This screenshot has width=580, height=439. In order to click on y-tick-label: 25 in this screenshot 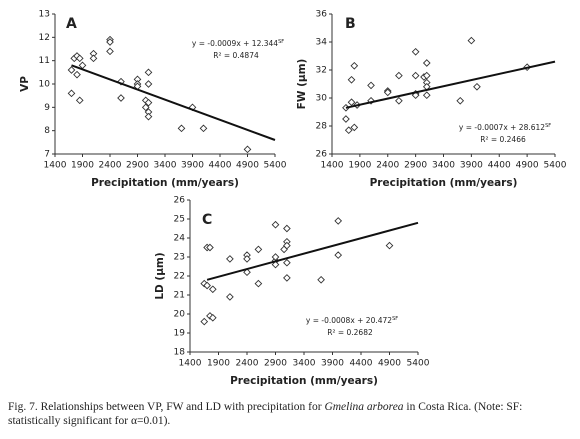, I will do `click(179, 220)`.